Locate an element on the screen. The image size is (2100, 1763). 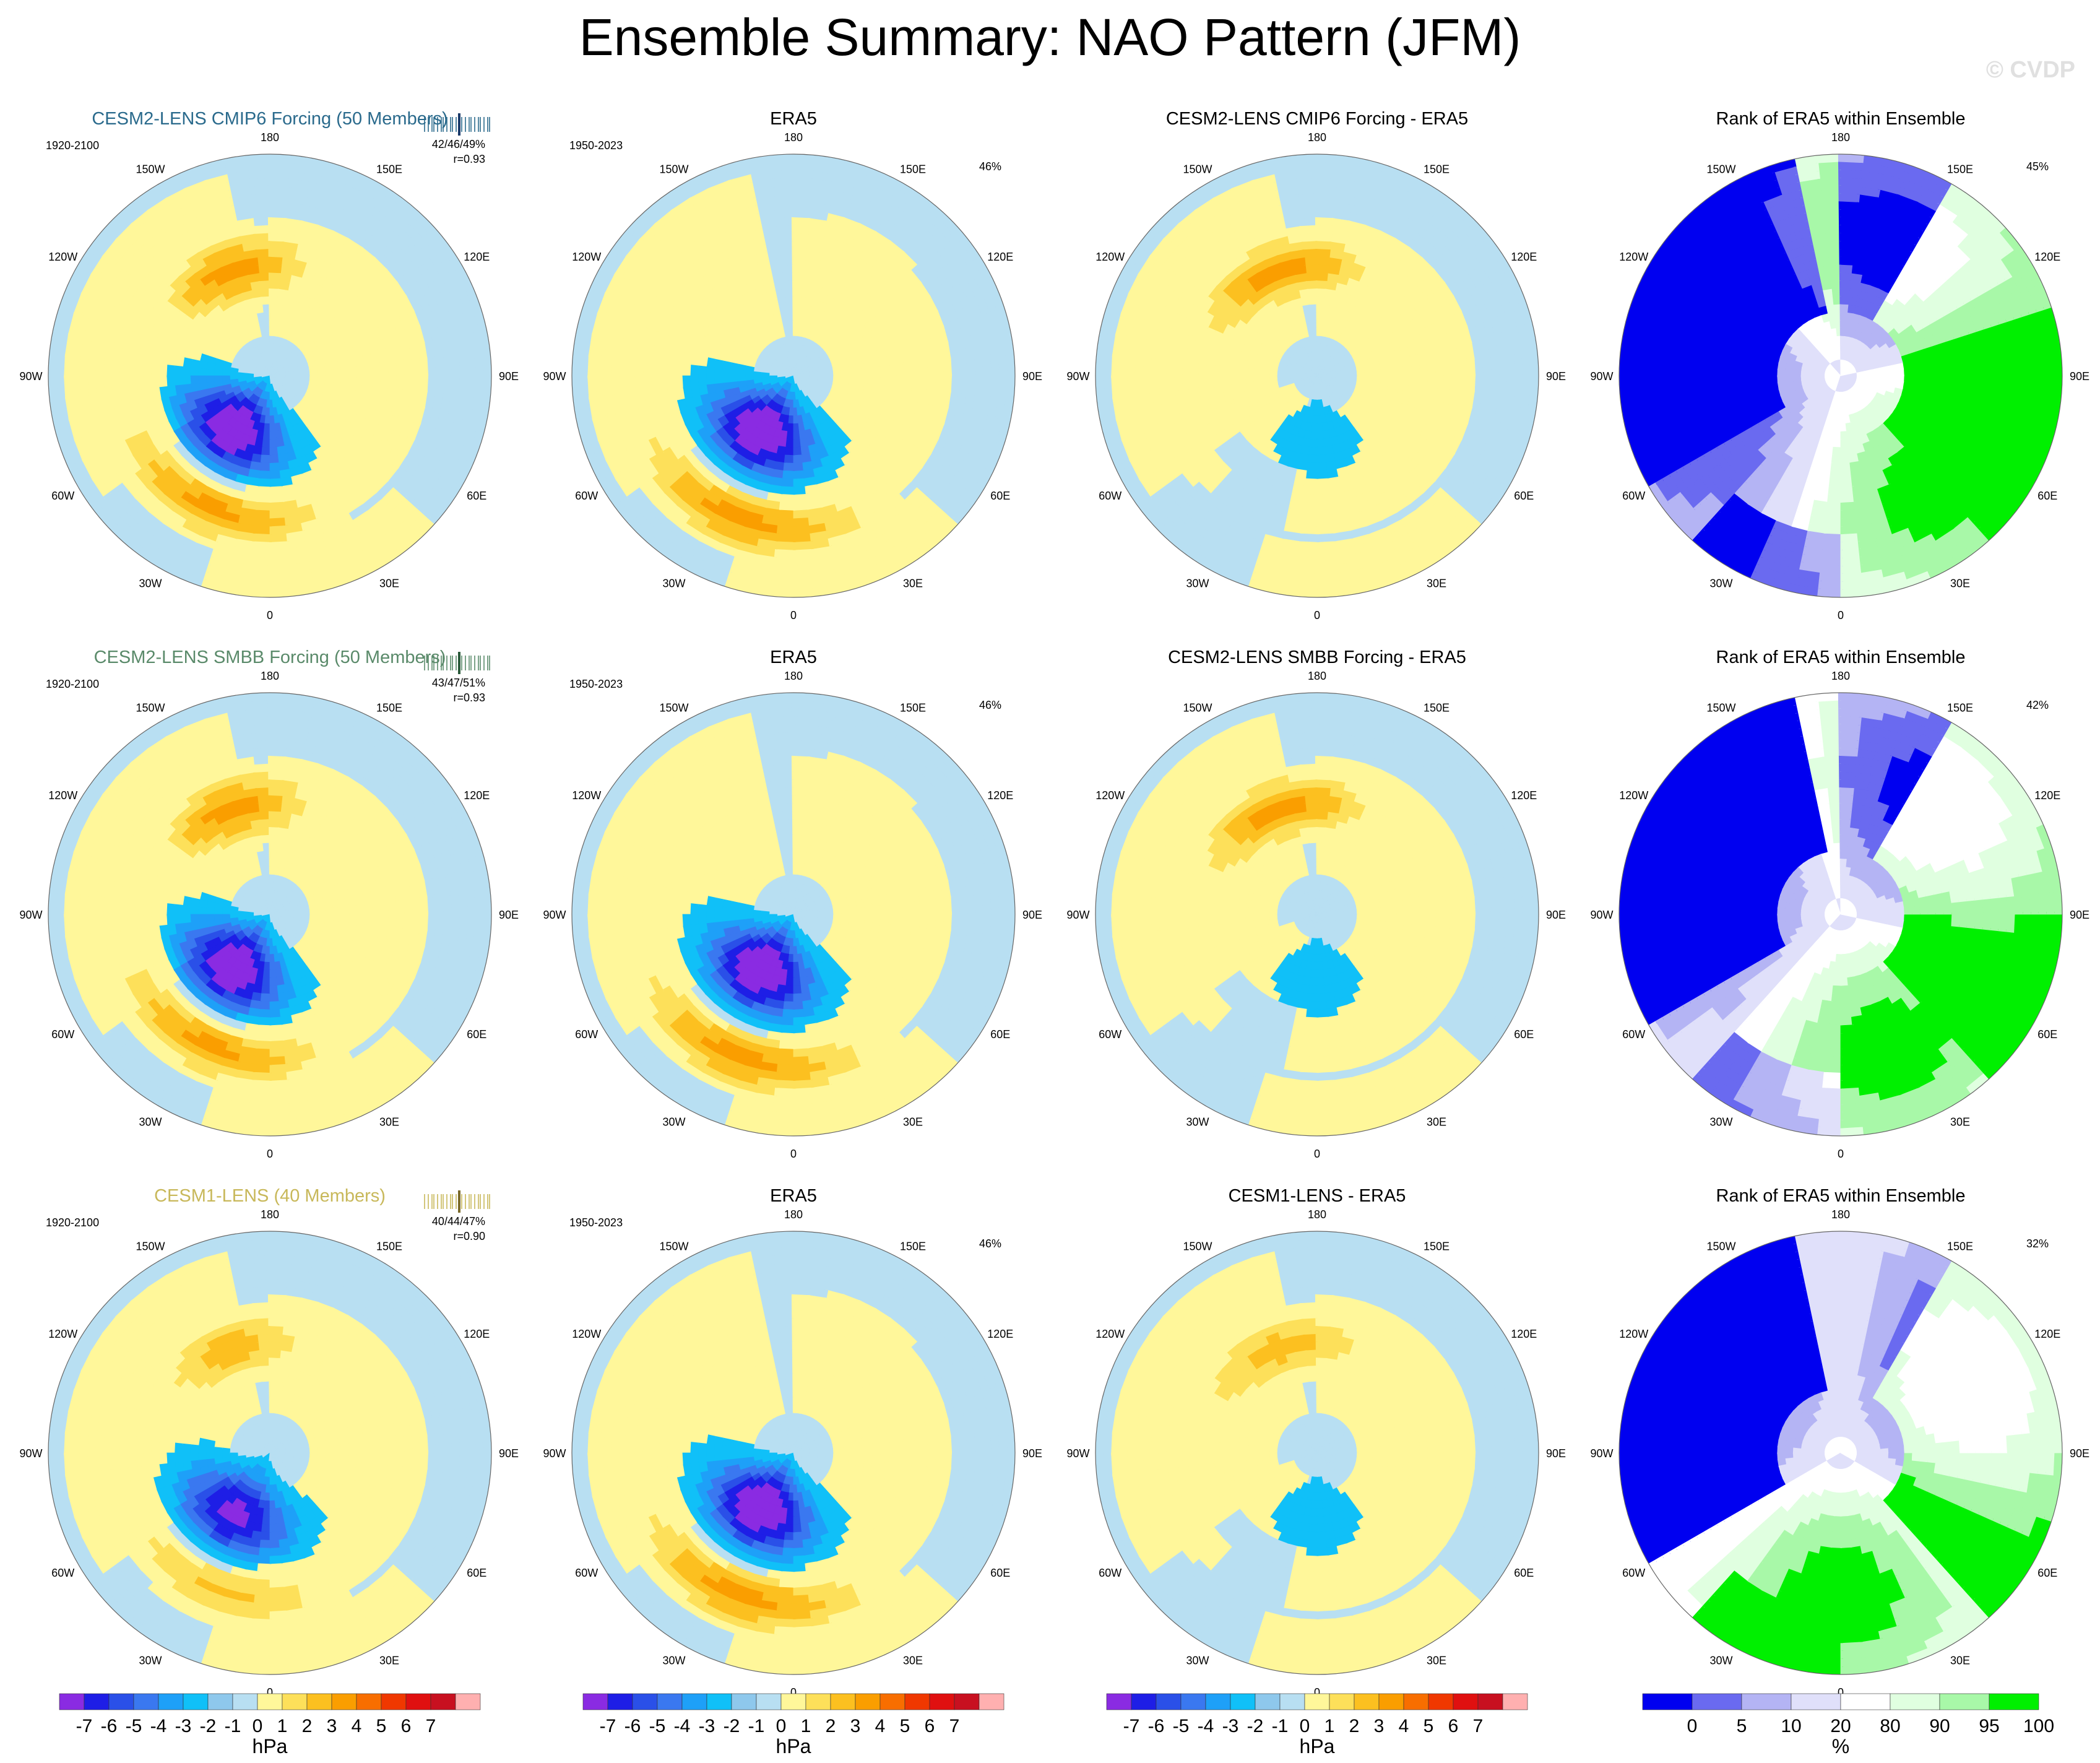
lon-label: 90W is located at coordinates (30, 376).